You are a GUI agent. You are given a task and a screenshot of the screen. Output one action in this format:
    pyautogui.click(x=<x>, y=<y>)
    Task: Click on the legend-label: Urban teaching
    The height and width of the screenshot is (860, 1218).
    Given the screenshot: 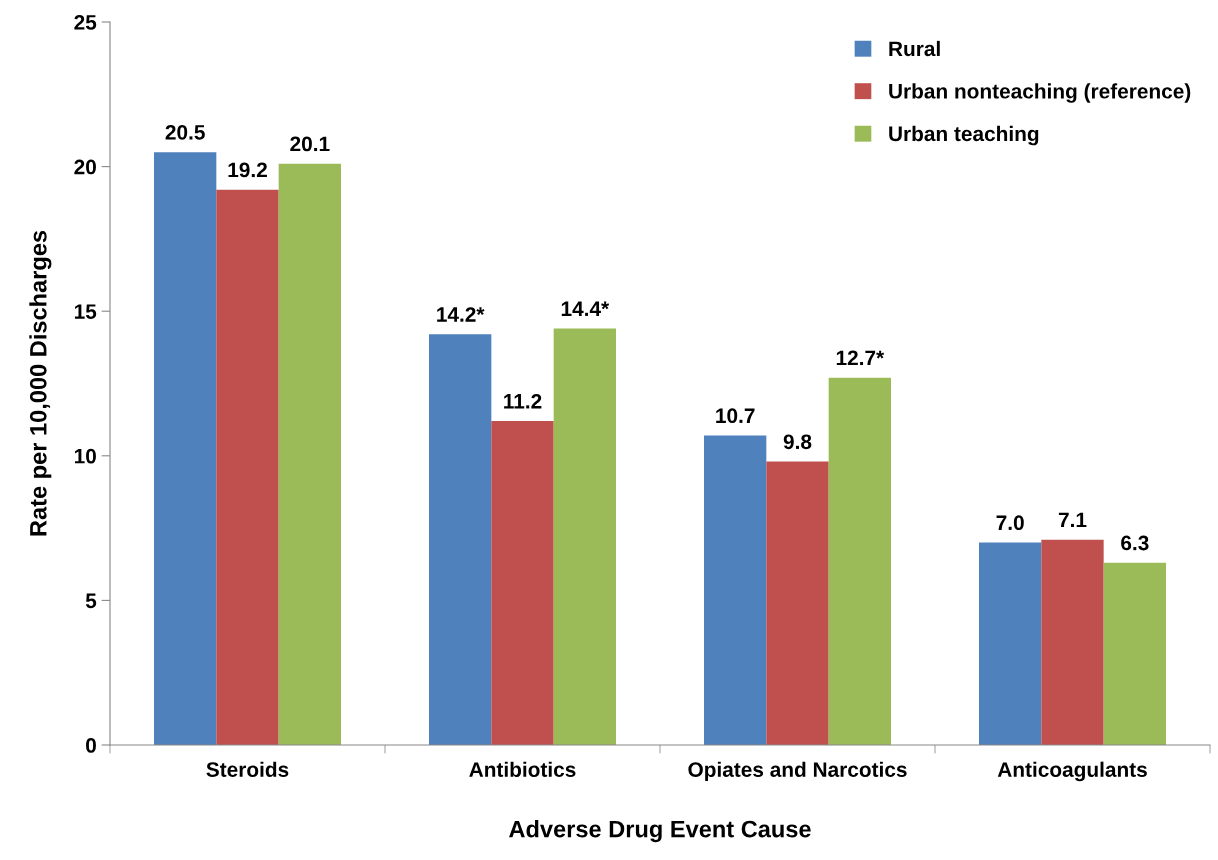 What is the action you would take?
    pyautogui.click(x=964, y=135)
    